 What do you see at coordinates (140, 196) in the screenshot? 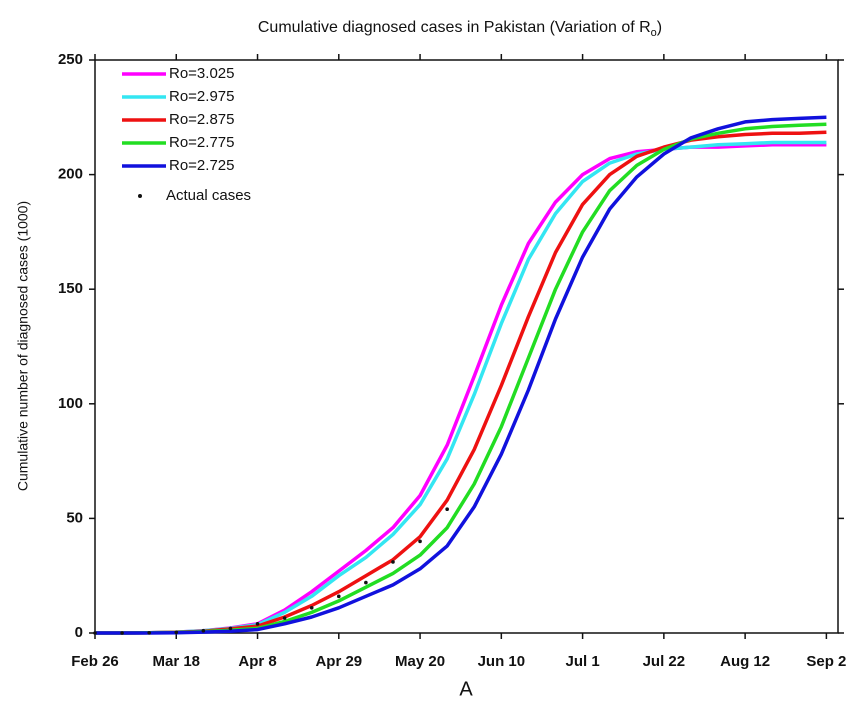
I see `legend-marker` at bounding box center [140, 196].